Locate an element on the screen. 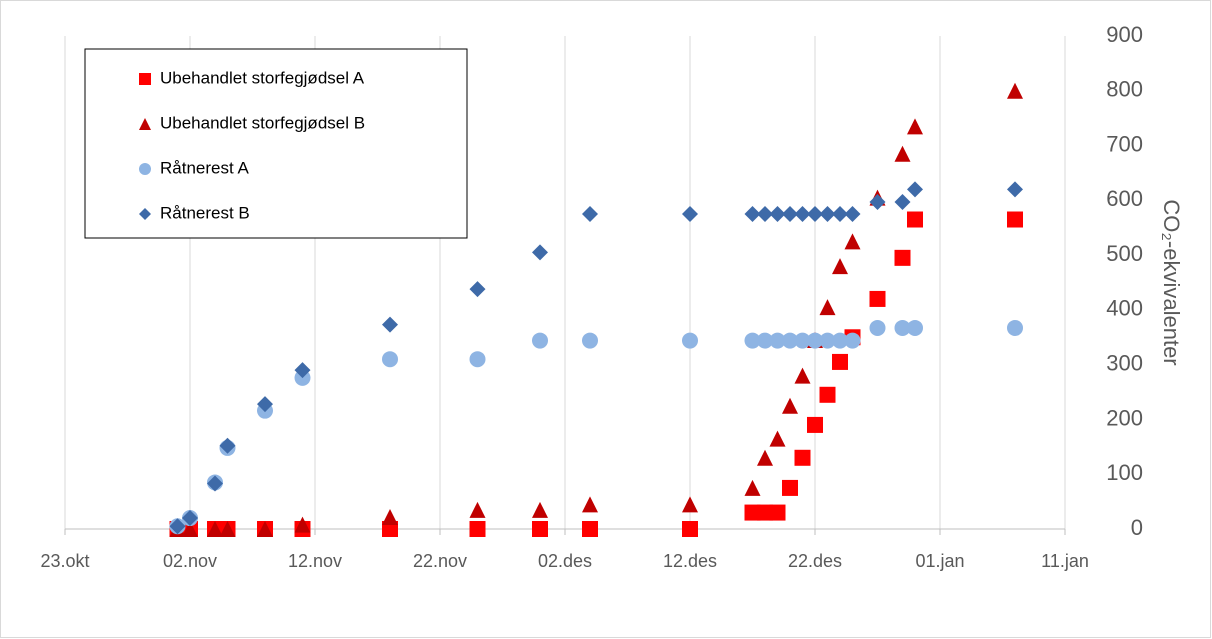 The width and height of the screenshot is (1212, 639). x-tick-label: 12.des is located at coordinates (690, 561).